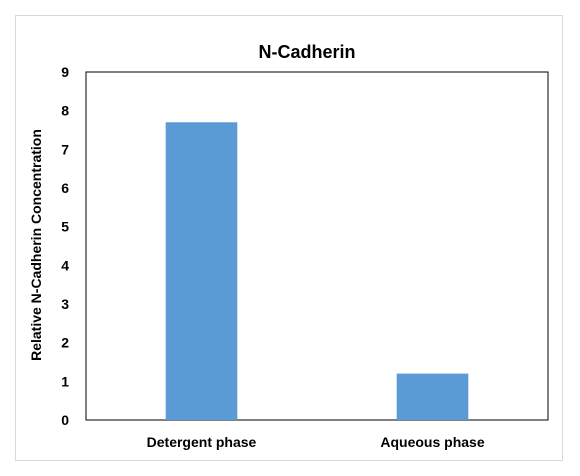 The height and width of the screenshot is (476, 580). What do you see at coordinates (65, 246) in the screenshot?
I see `y-axis-ticks: 0 1 2 3 4 5 6 7 8 9` at bounding box center [65, 246].